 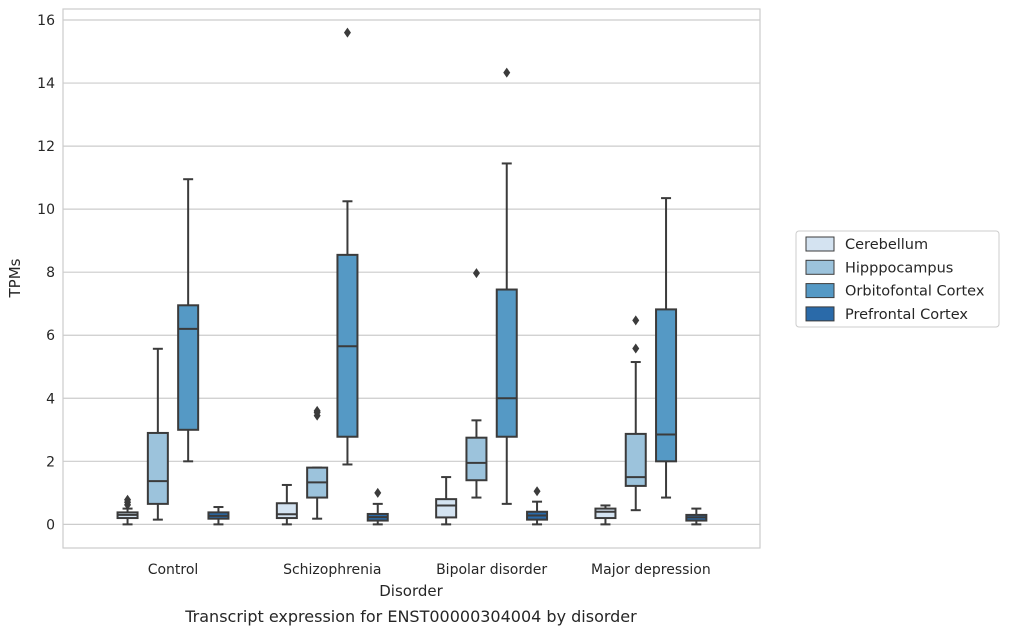 I want to click on y-tick-label: 4, so click(x=50, y=399).